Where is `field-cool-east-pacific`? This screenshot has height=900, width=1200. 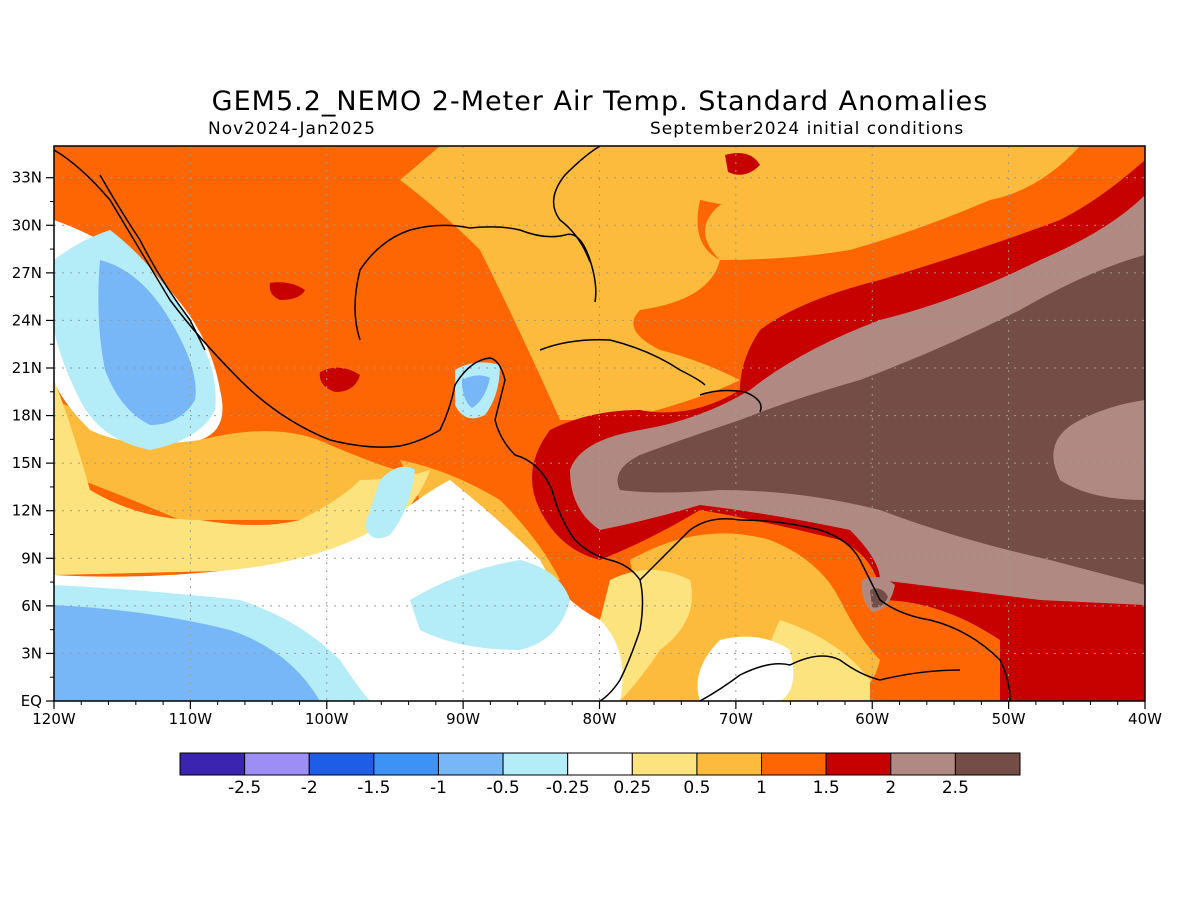 field-cool-east-pacific is located at coordinates (490, 605).